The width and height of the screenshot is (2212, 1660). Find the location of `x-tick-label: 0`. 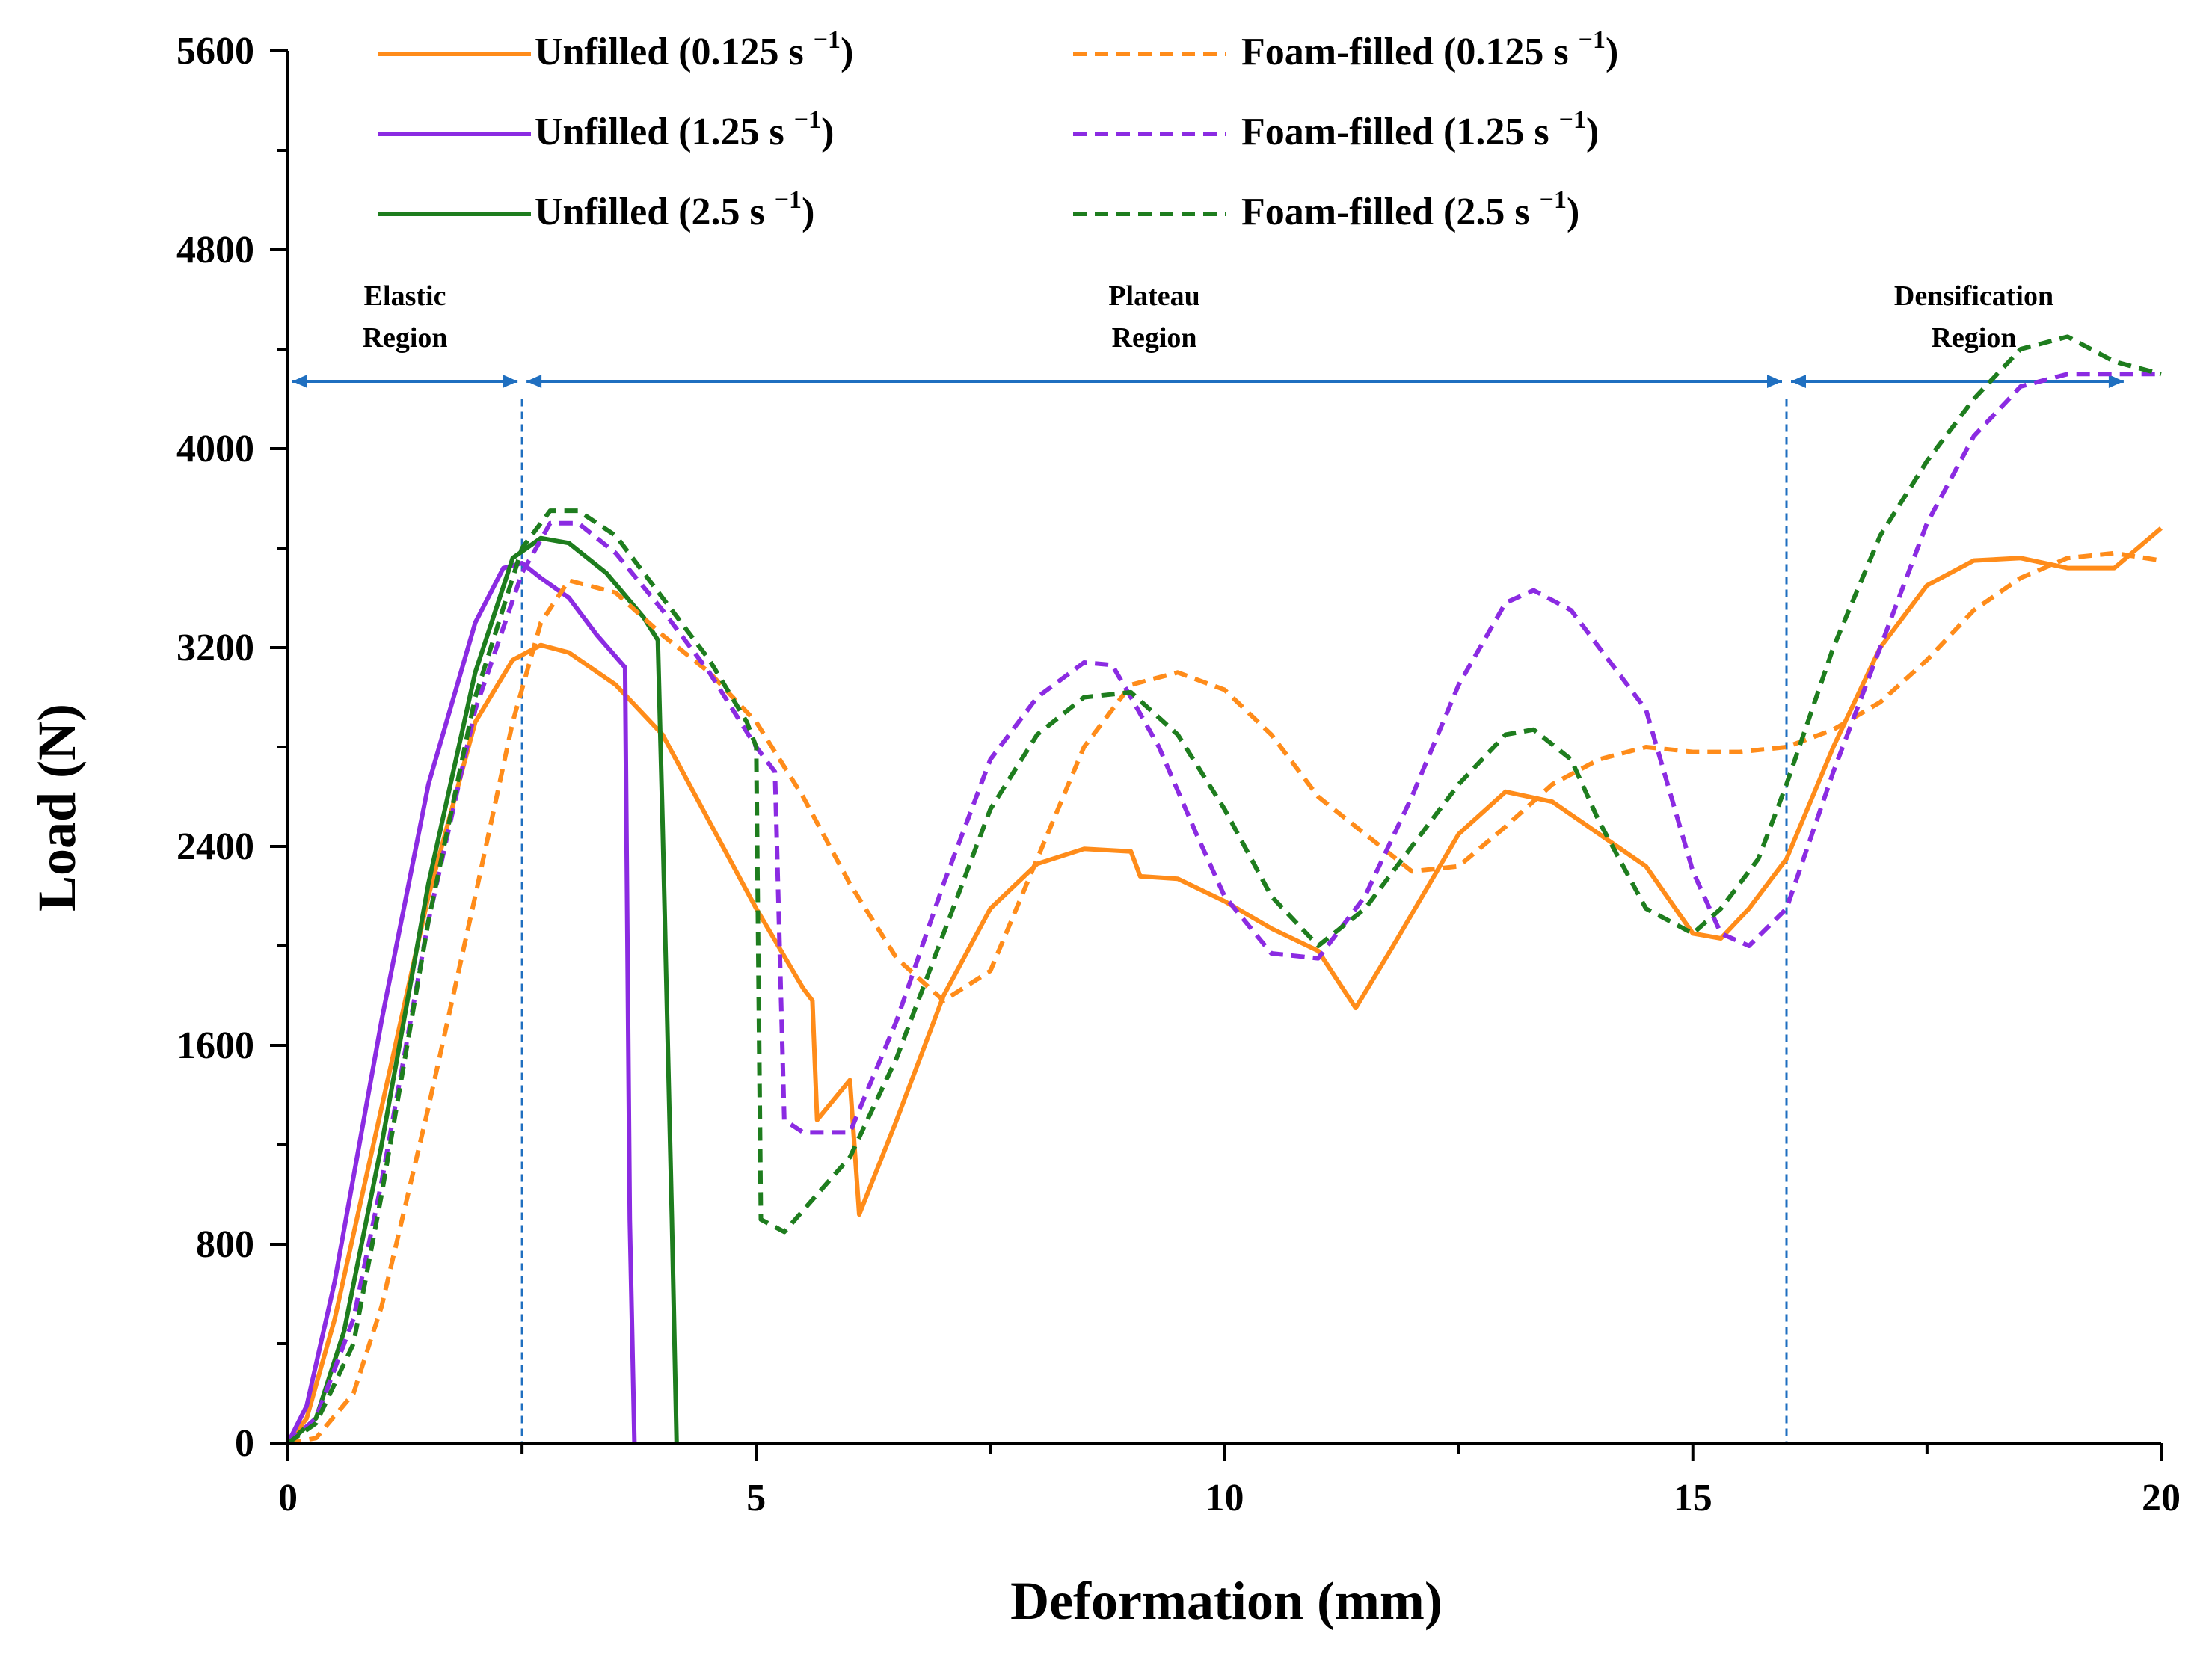

x-tick-label: 0 is located at coordinates (288, 1498).